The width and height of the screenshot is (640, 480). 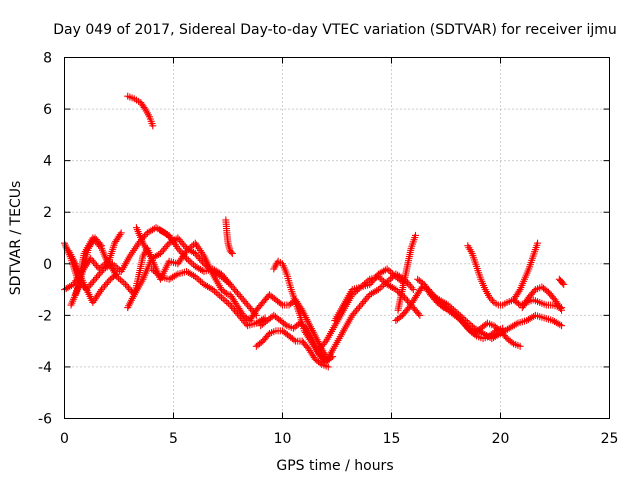 What do you see at coordinates (334, 466) in the screenshot?
I see `x-axis-label: GPS time / hours` at bounding box center [334, 466].